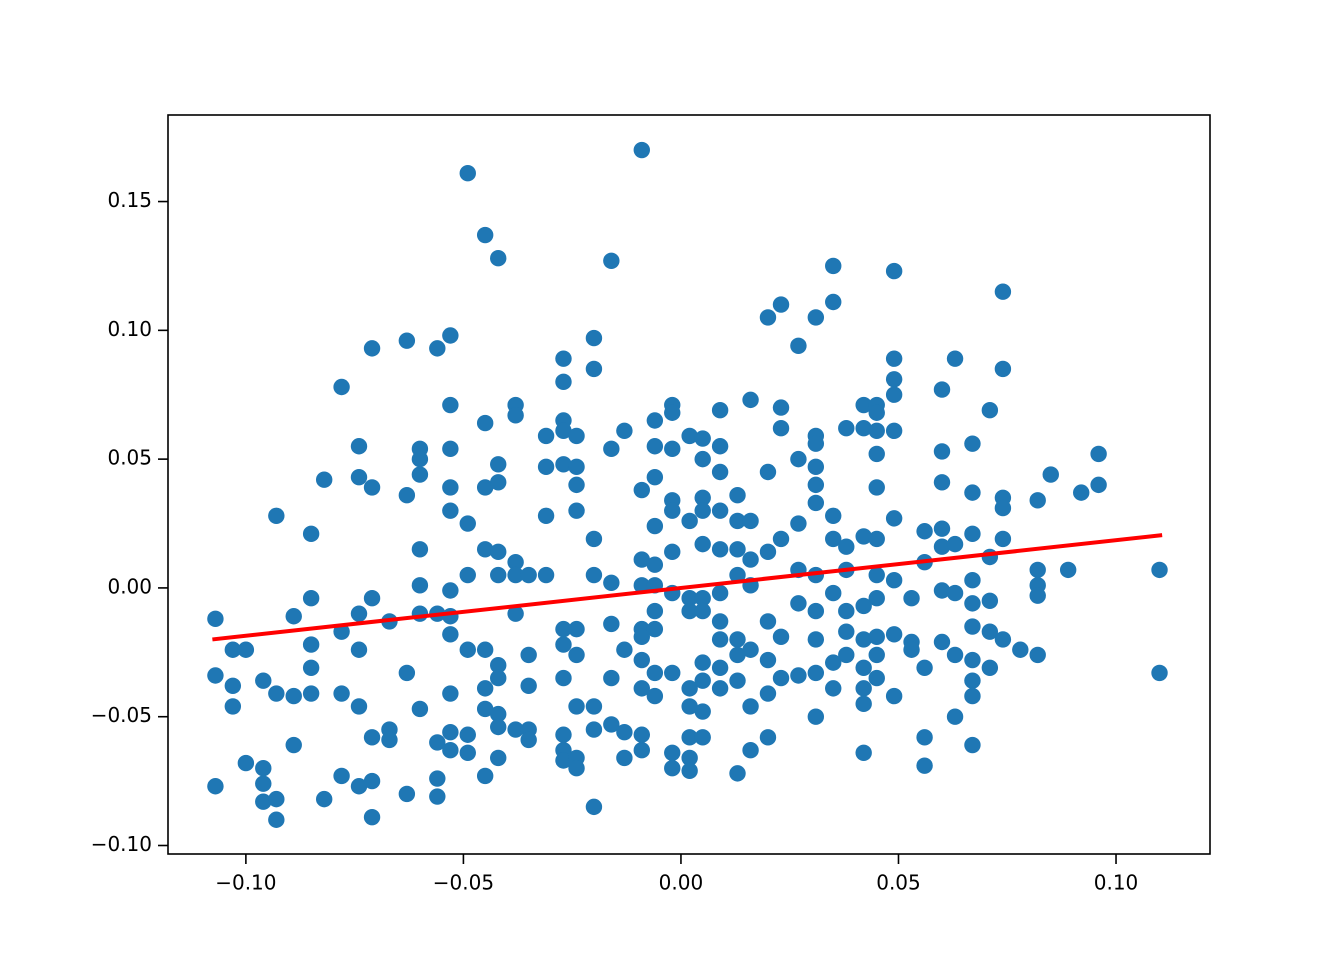 This screenshot has width=1344, height=960. I want to click on y-tick-label: −0.05, so click(121, 715).